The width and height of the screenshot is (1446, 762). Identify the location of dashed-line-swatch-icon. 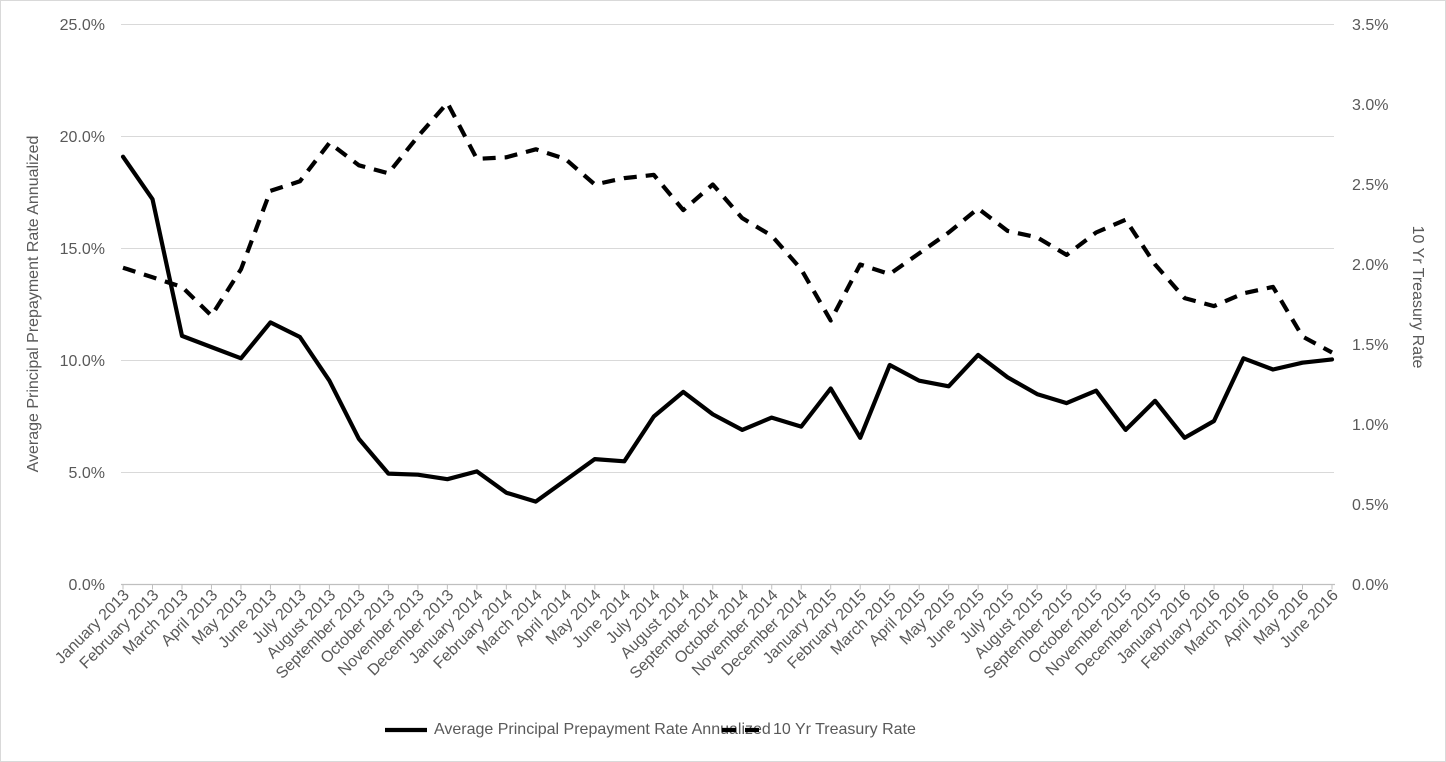
(744, 730).